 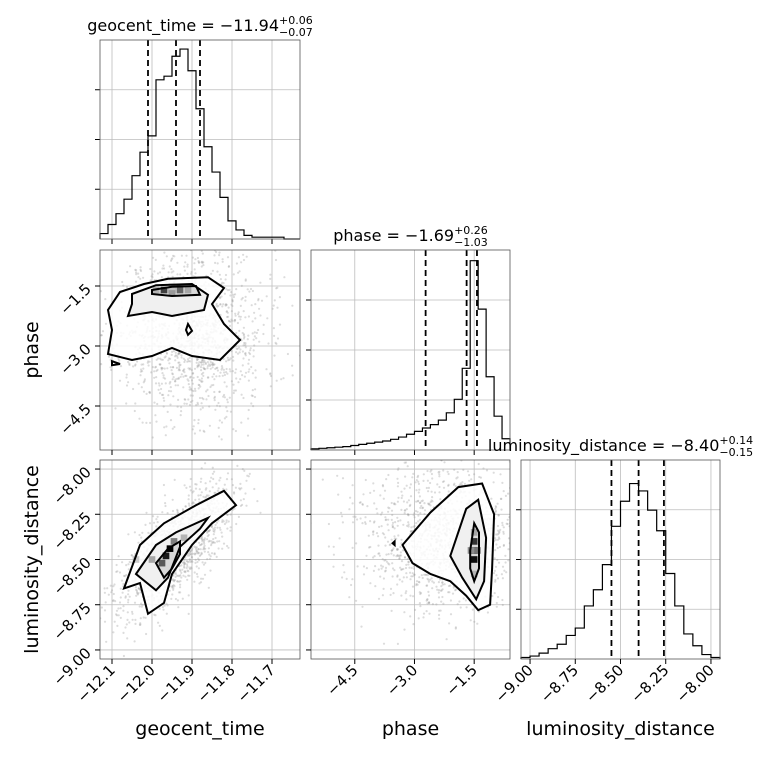 I want to click on contour-outer, so click(x=174, y=319).